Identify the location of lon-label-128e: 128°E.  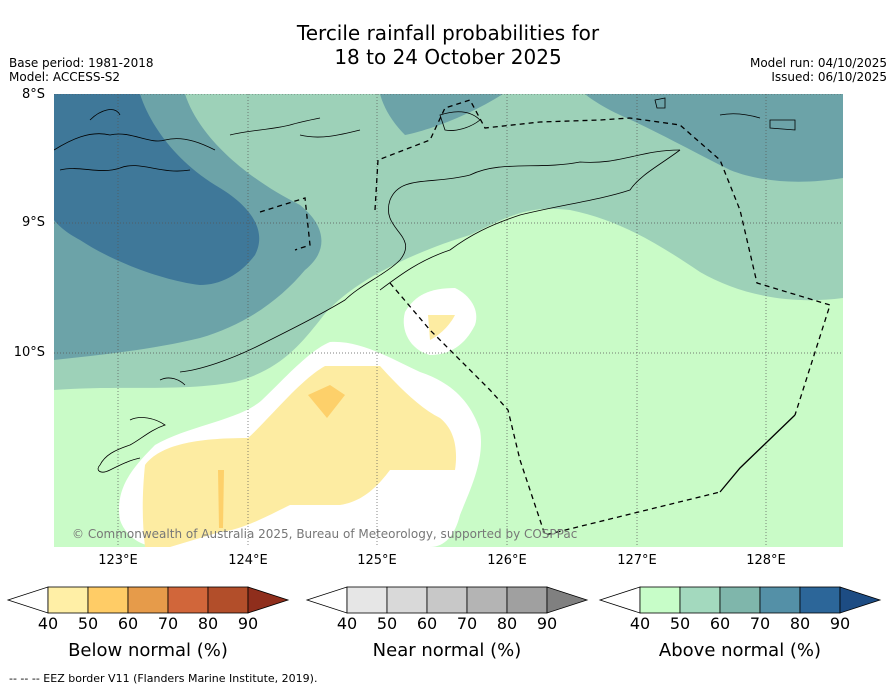
(766, 560).